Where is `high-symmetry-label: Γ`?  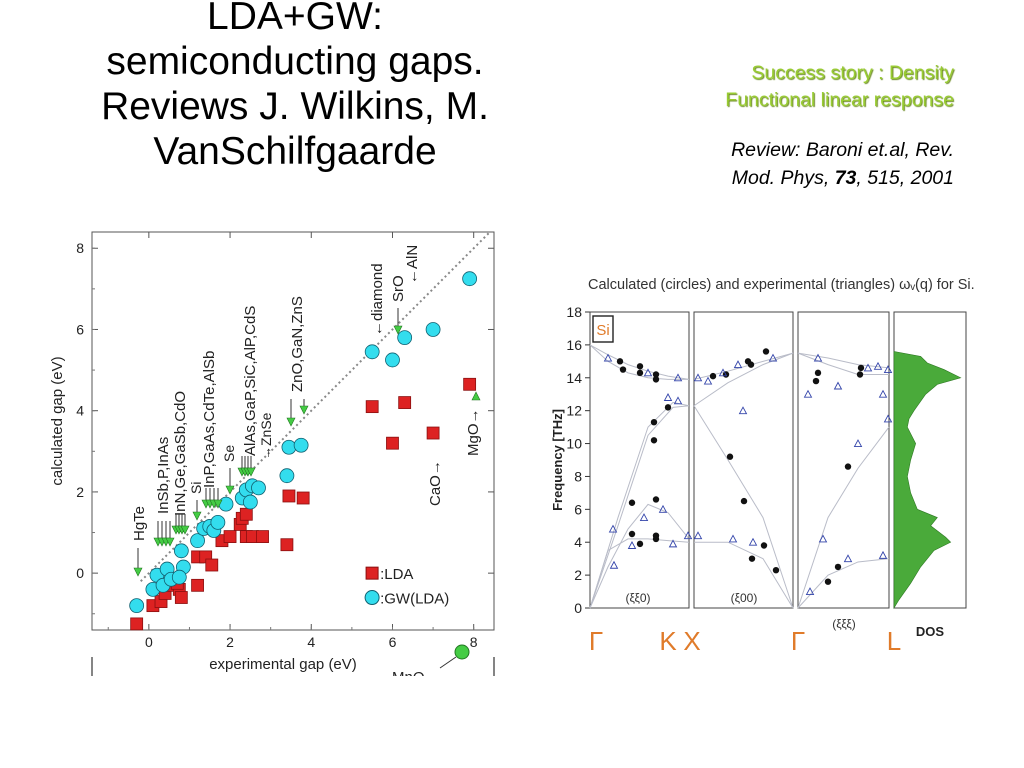 high-symmetry-label: Γ is located at coordinates (596, 639).